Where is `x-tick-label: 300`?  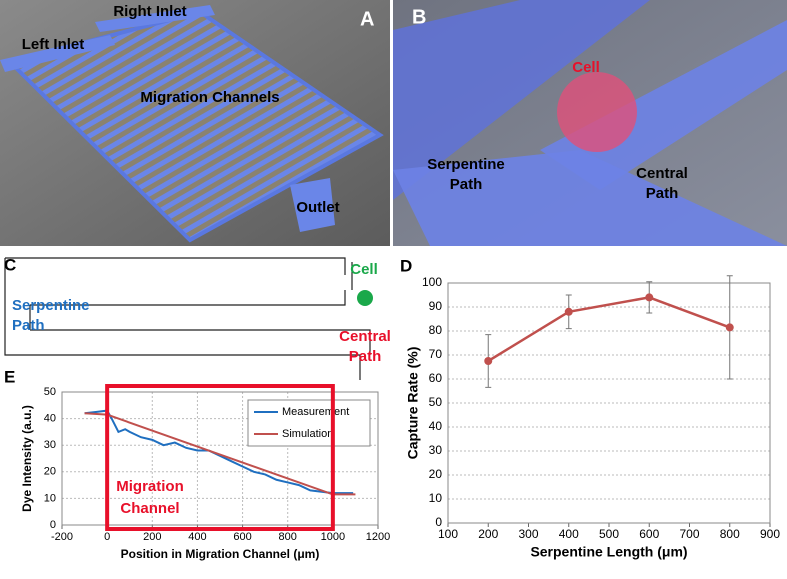
x-tick-label: 300 is located at coordinates (528, 534).